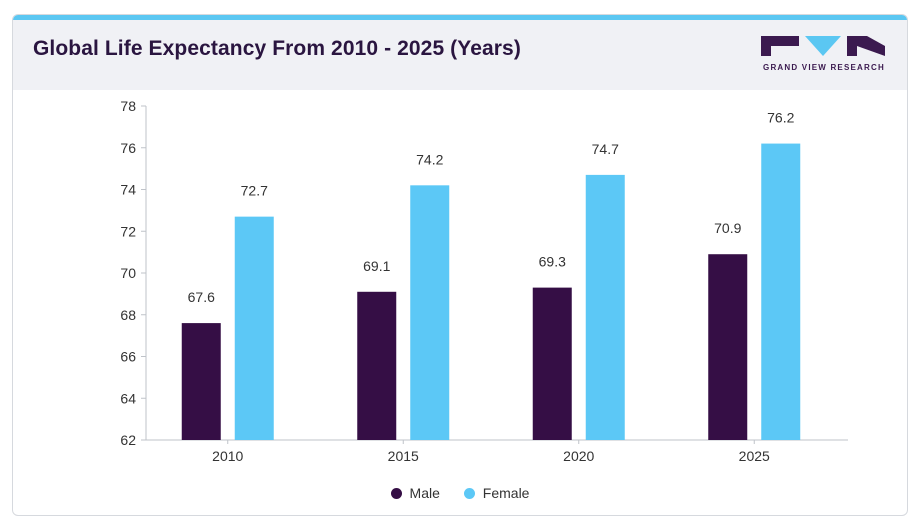  Describe the element at coordinates (823, 46) in the screenshot. I see `logo-mark-icon` at that location.